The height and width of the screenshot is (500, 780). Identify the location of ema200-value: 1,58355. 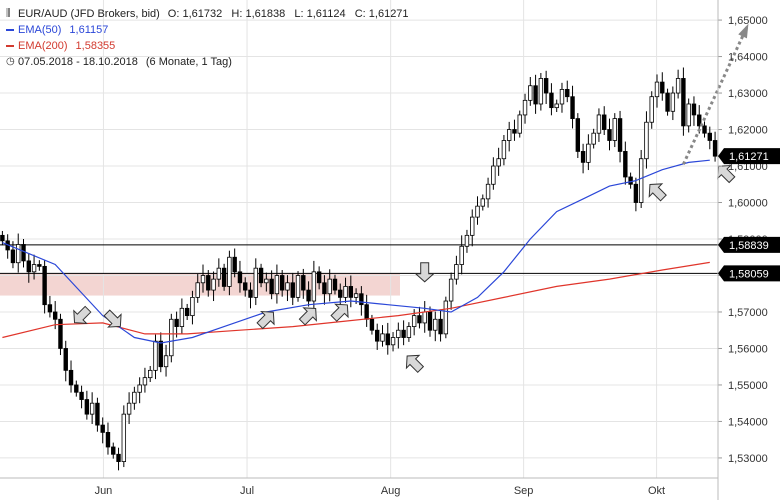
(95, 46).